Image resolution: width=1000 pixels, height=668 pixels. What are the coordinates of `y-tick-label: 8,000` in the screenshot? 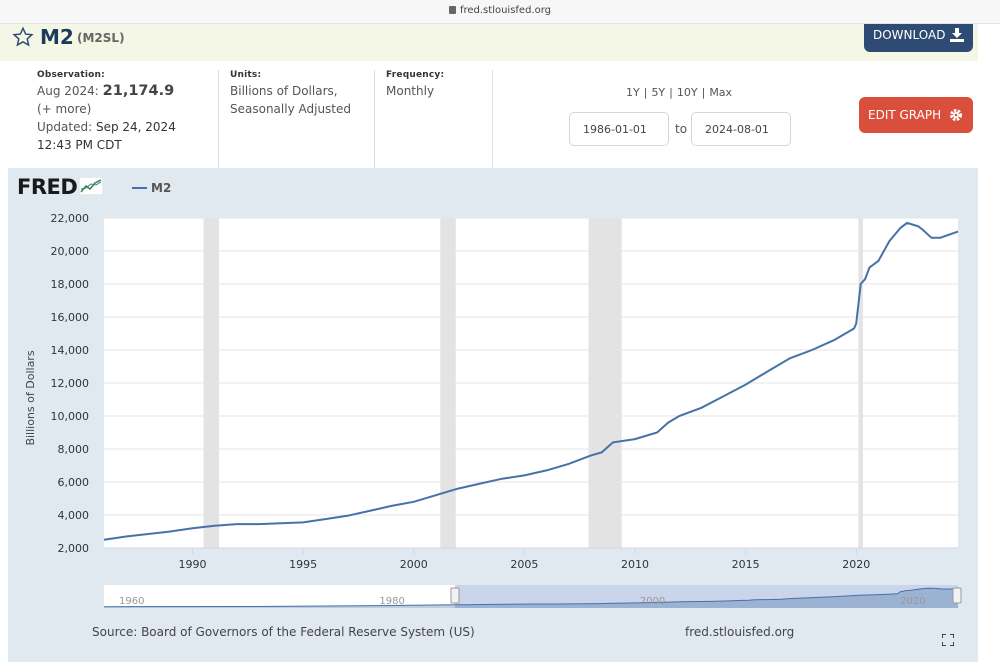 It's located at (74, 449).